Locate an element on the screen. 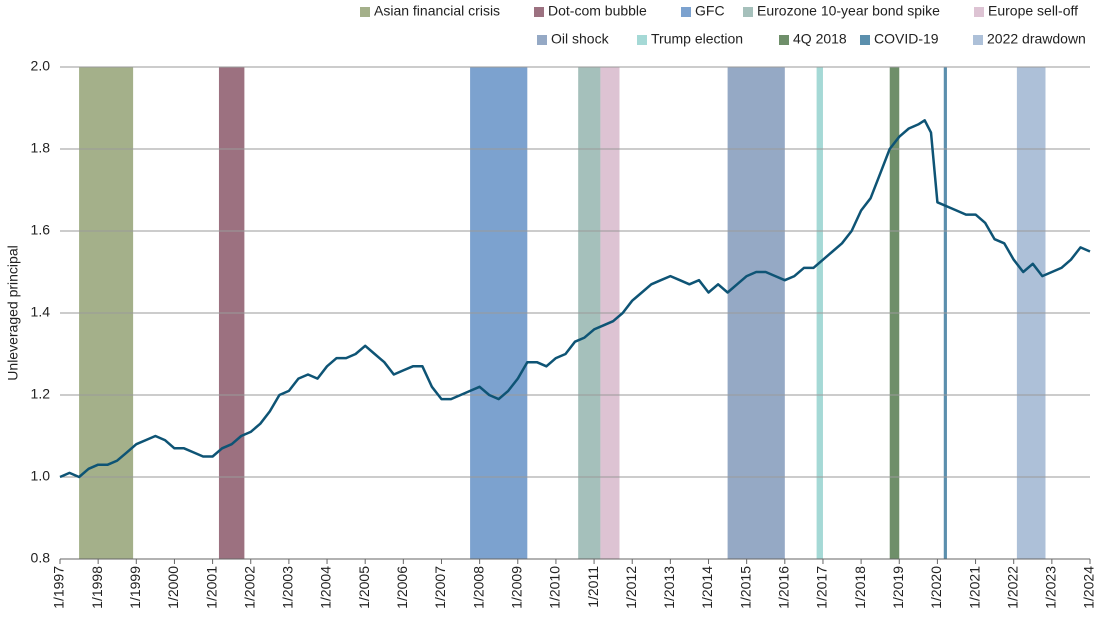 This screenshot has height=619, width=1100. x-tick-label: 1/2016 is located at coordinates (784, 587).